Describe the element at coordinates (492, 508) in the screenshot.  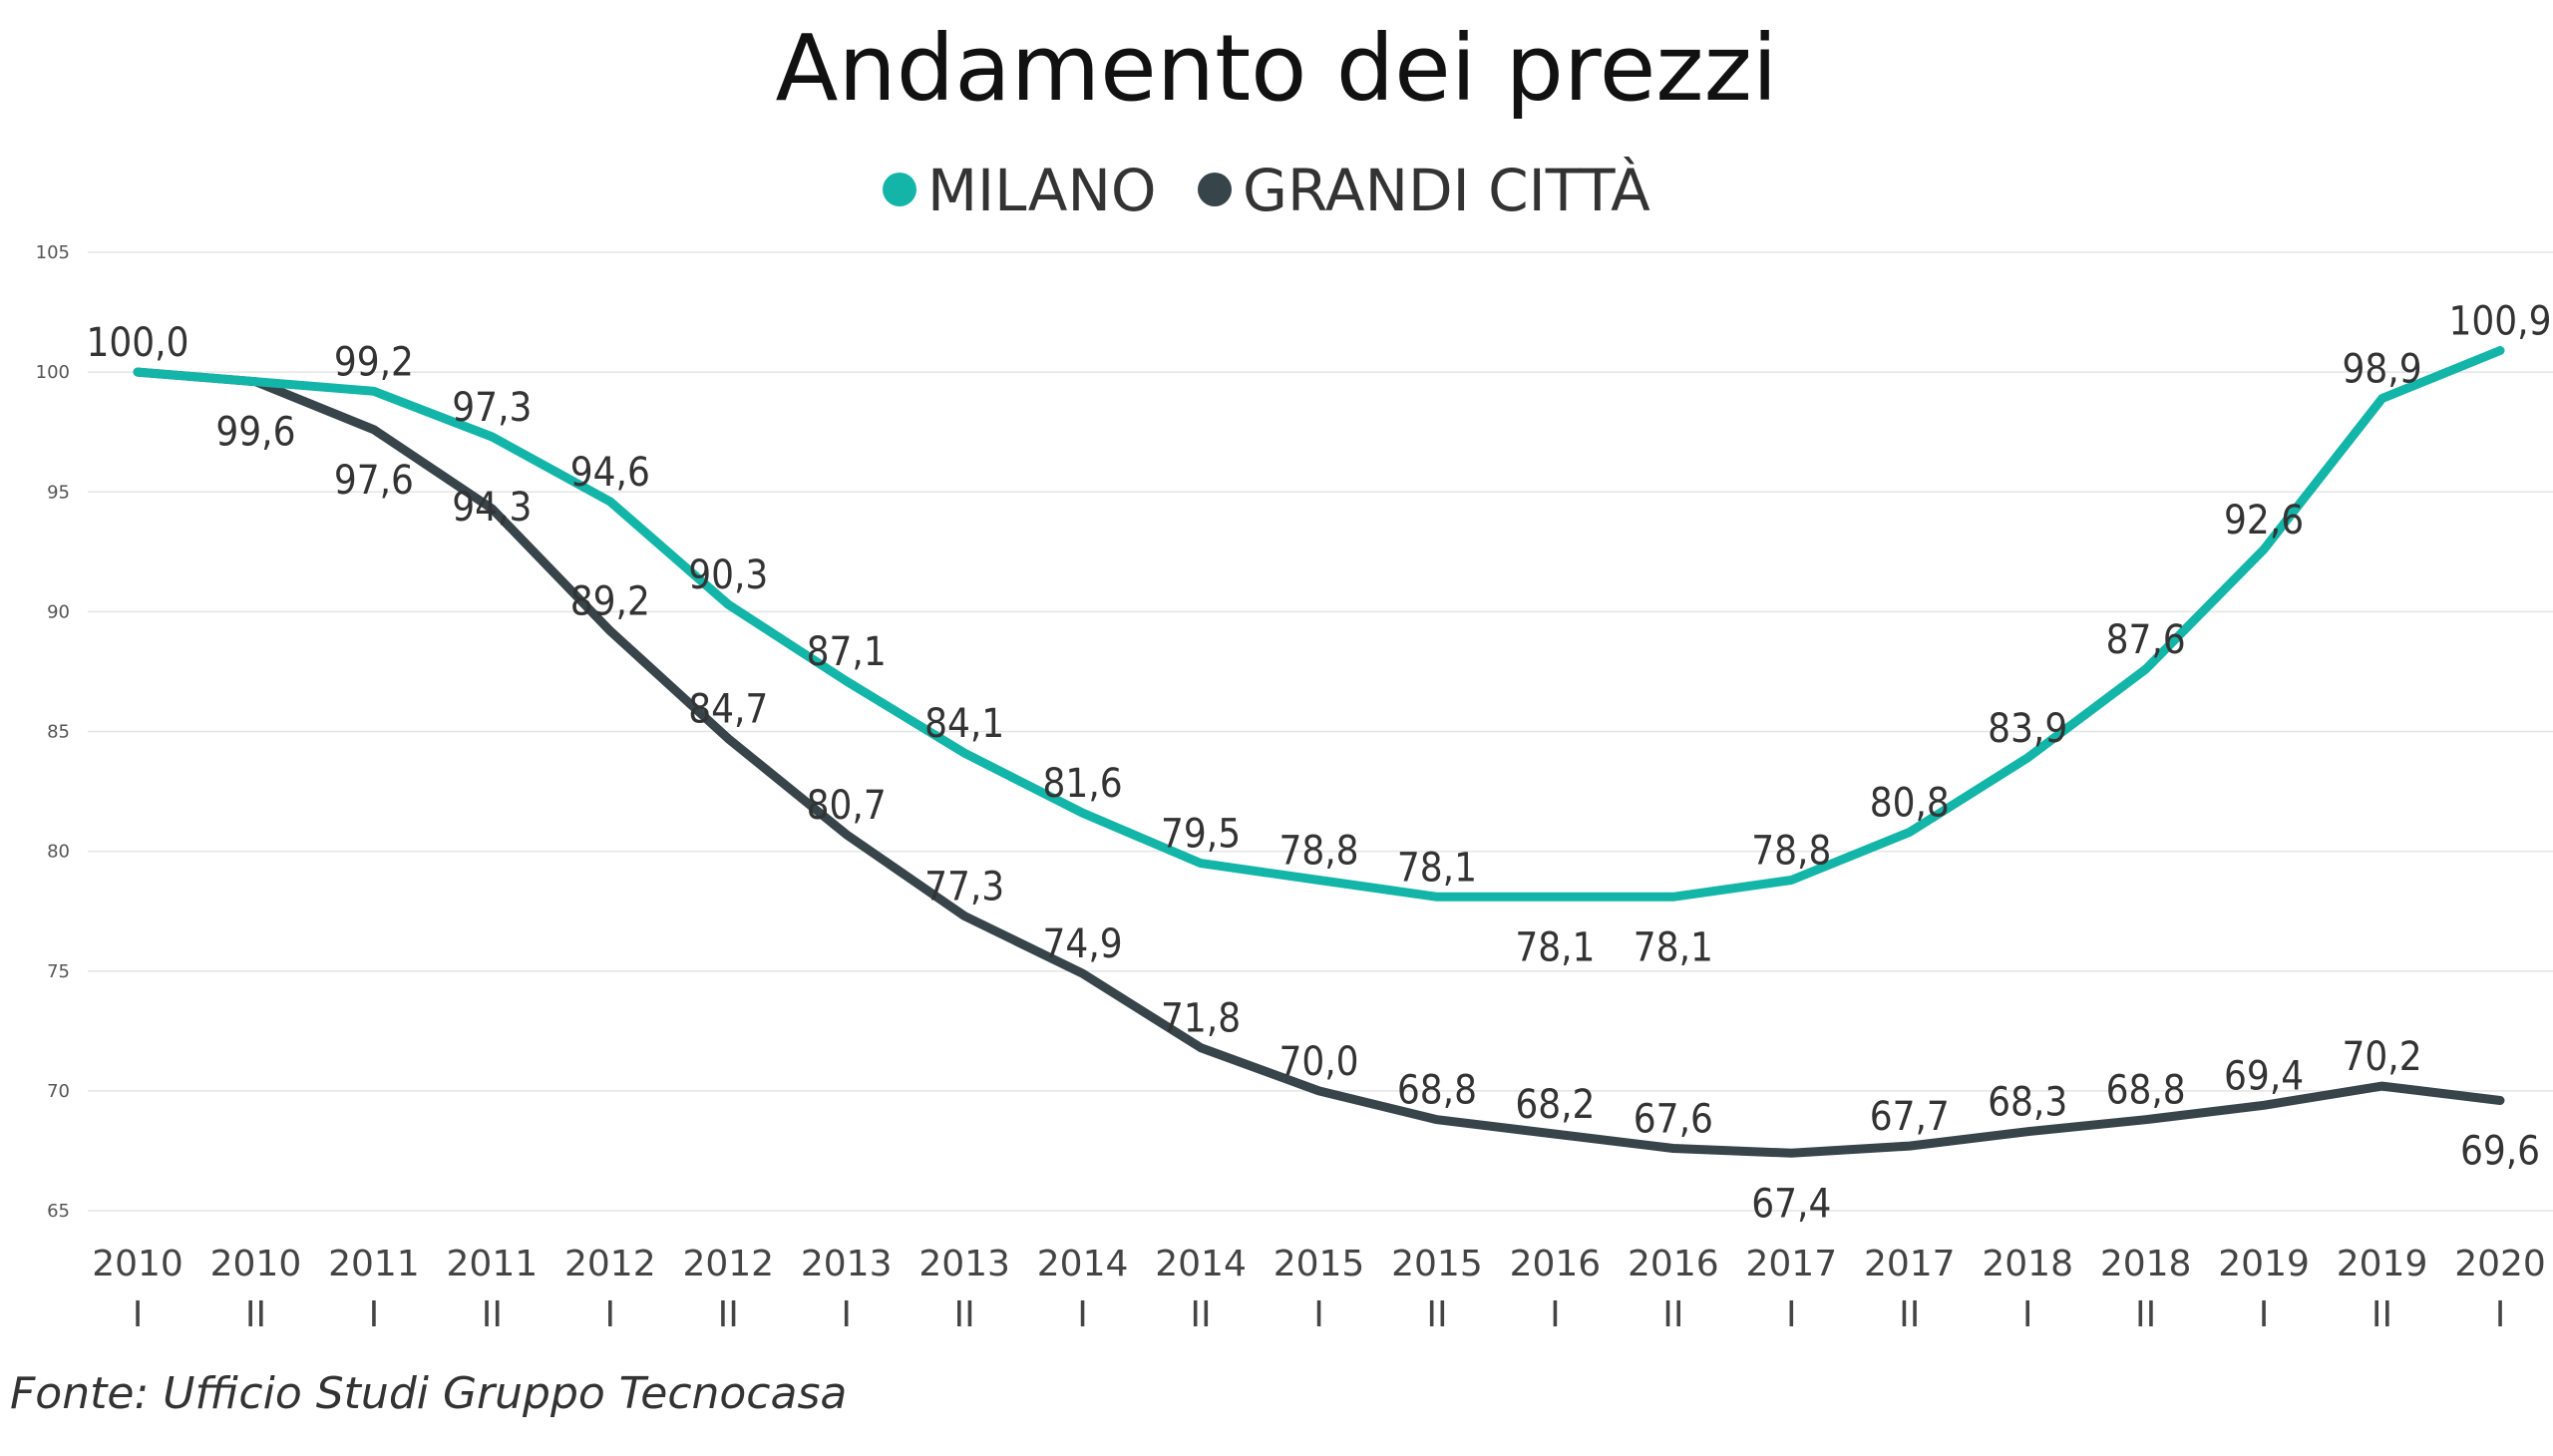
I see `data-label: 94,3` at that location.